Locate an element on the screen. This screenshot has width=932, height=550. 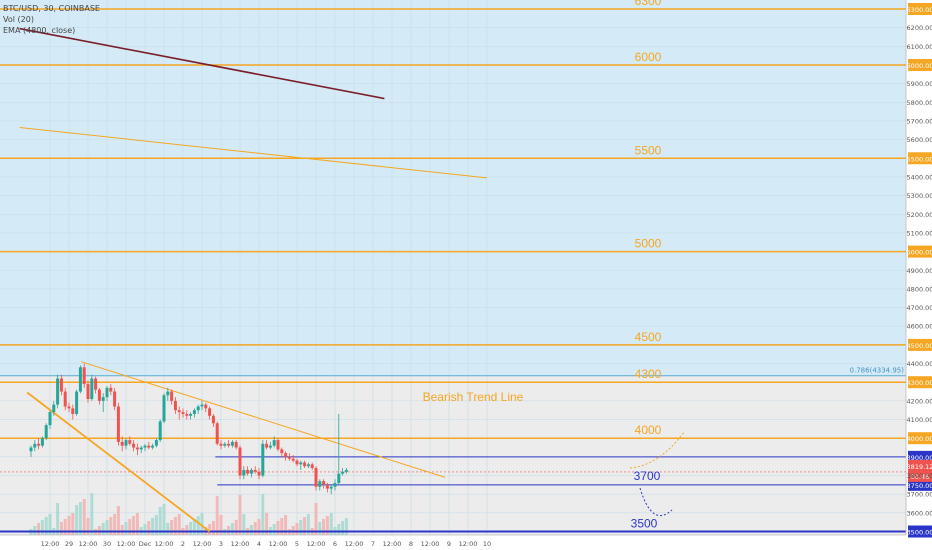
price-tick: 4800.00 is located at coordinates (919, 289).